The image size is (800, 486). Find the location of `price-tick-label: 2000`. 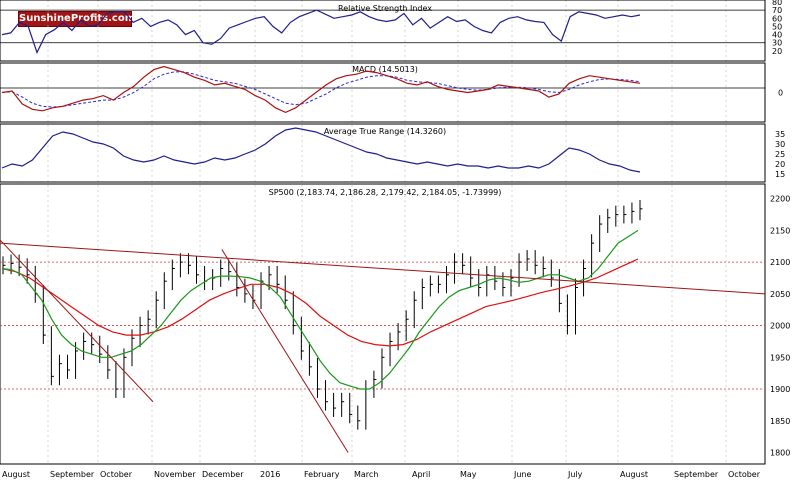

price-tick-label: 2000 is located at coordinates (780, 326).